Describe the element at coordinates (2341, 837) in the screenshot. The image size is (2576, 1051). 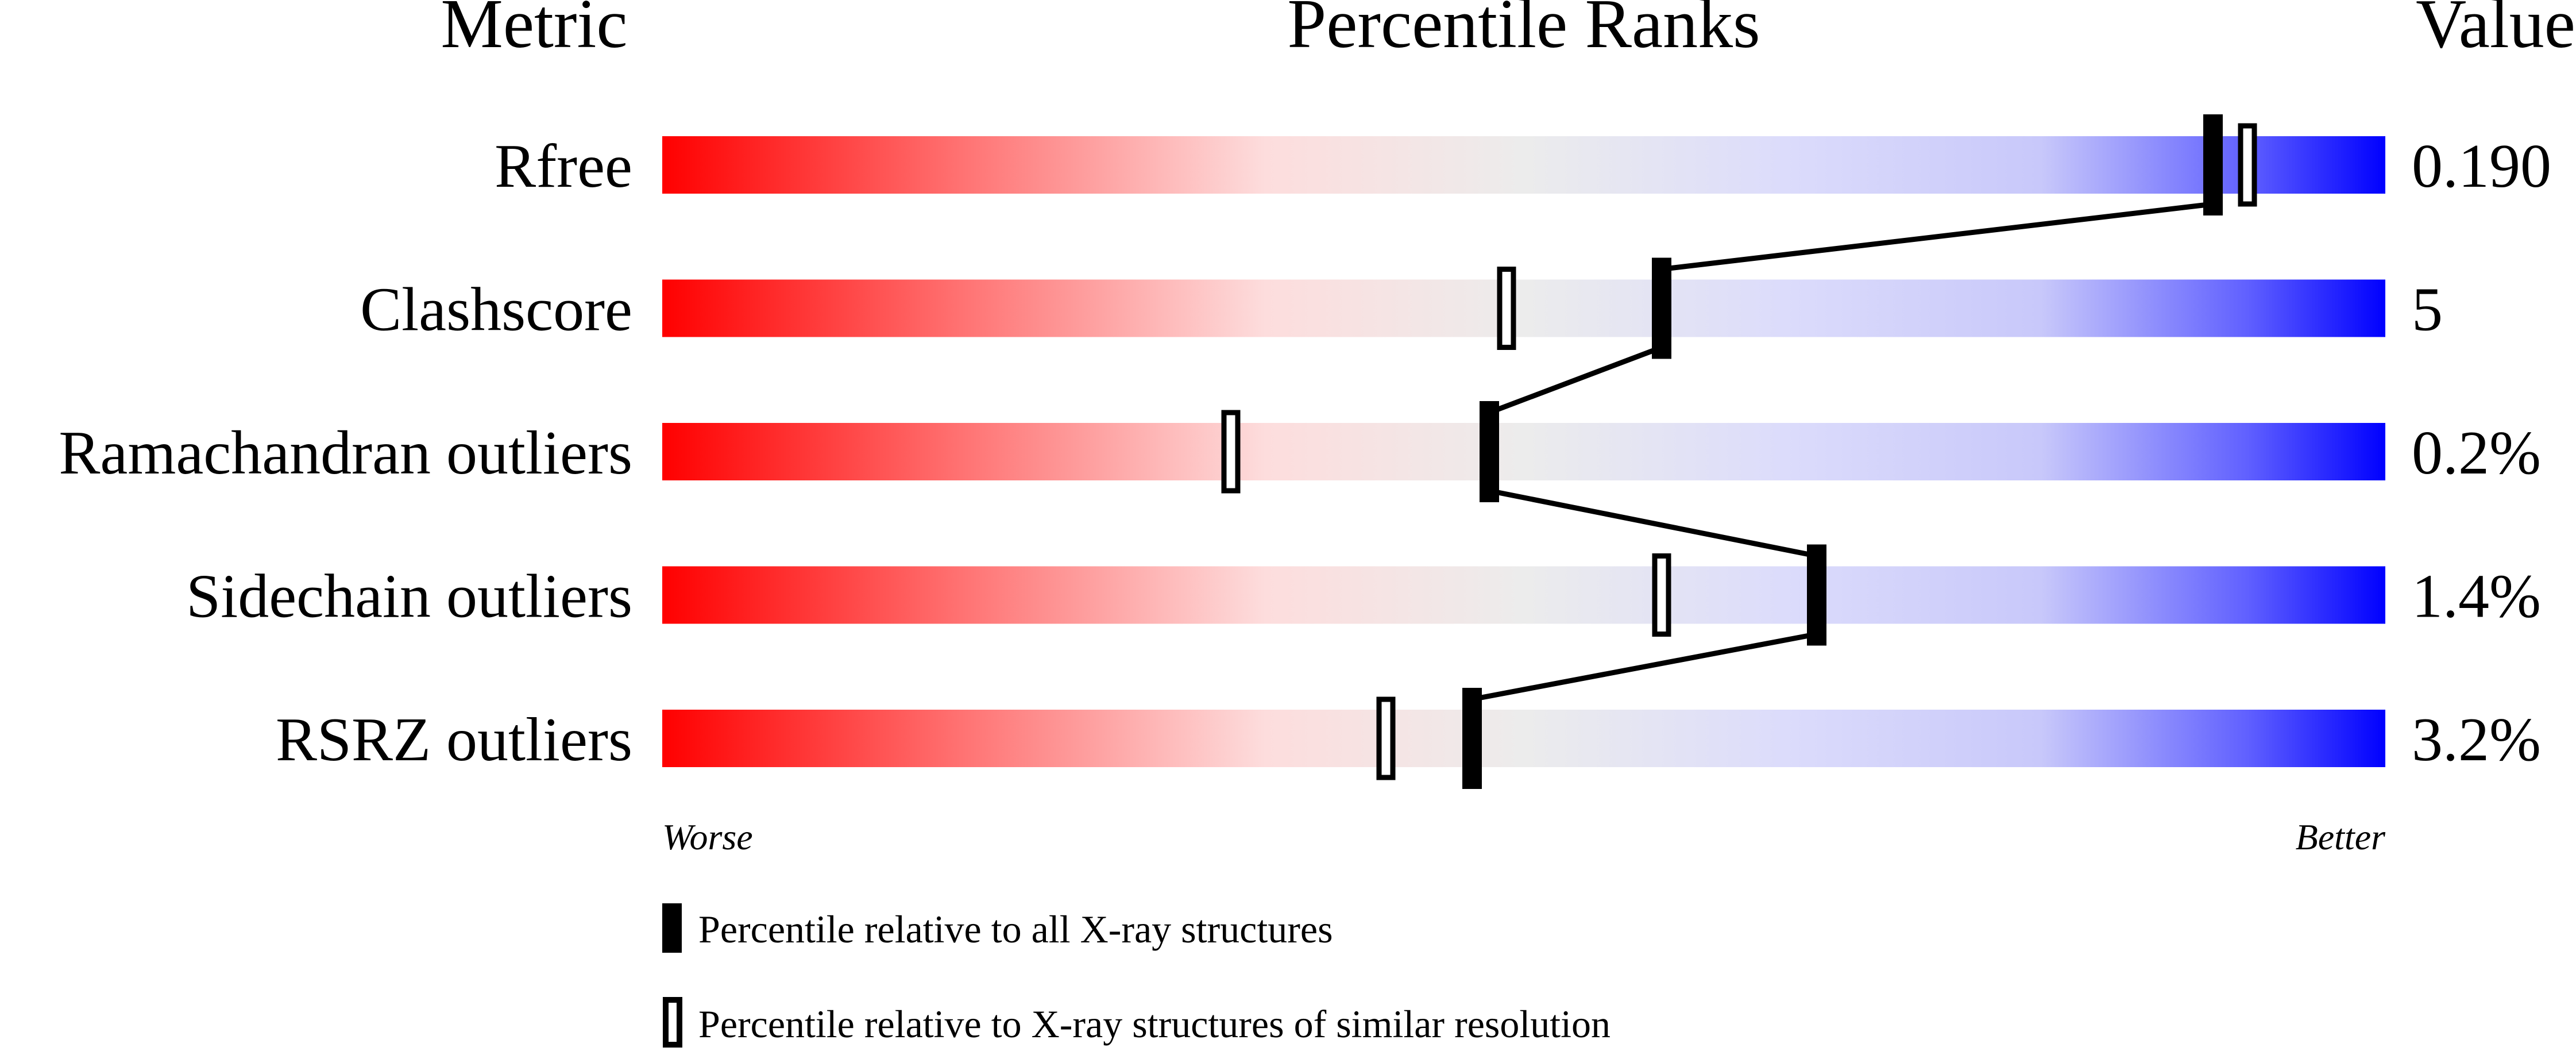
I see `axis-label-better: Better` at that location.